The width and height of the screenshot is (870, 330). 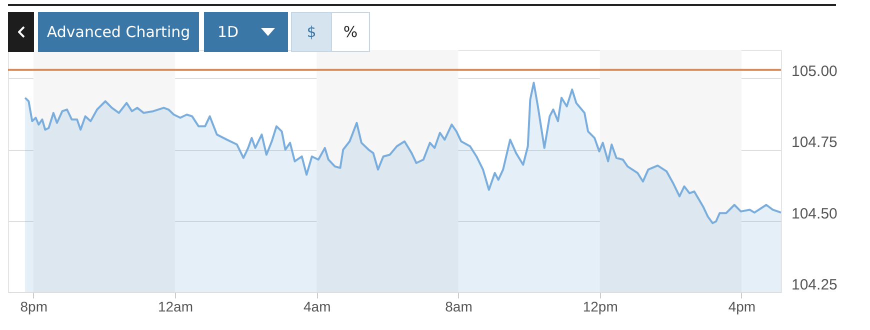 I want to click on percent-toggle: %, so click(x=350, y=32).